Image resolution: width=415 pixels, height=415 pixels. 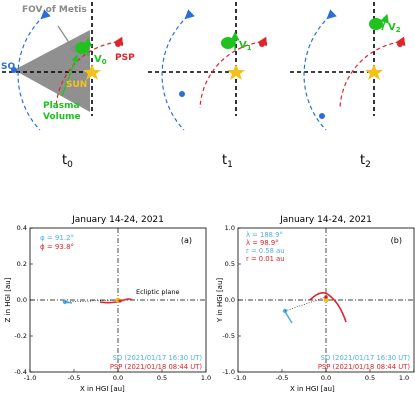 I want to click on panel-b-xtick: -1.0, so click(x=240, y=378).